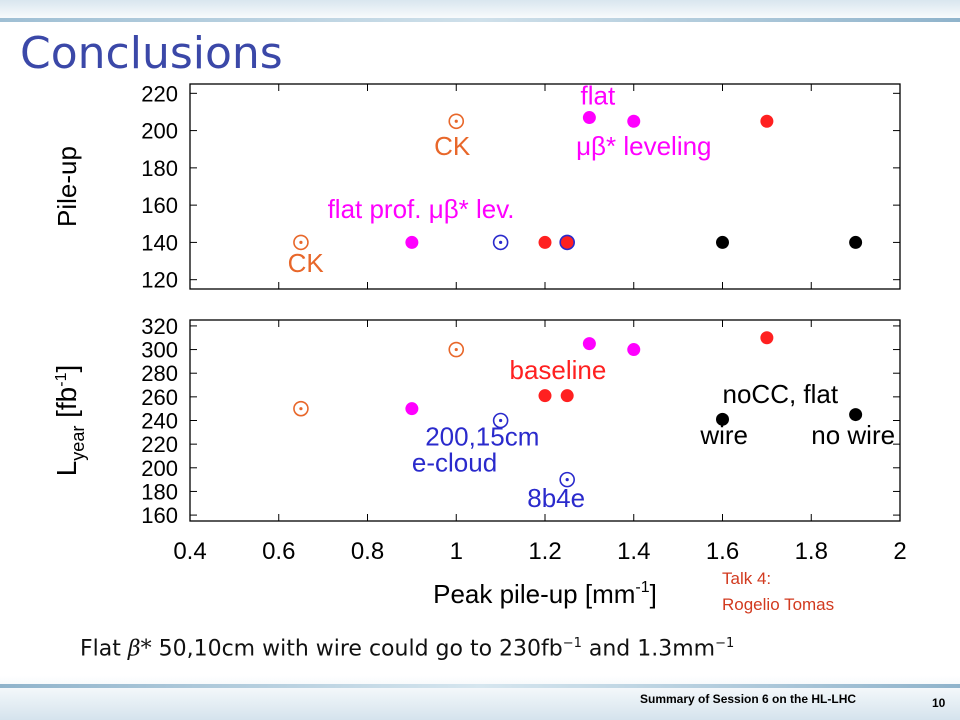 Image resolution: width=960 pixels, height=720 pixels. What do you see at coordinates (558, 370) in the screenshot?
I see `annotation-1-0: baseline` at bounding box center [558, 370].